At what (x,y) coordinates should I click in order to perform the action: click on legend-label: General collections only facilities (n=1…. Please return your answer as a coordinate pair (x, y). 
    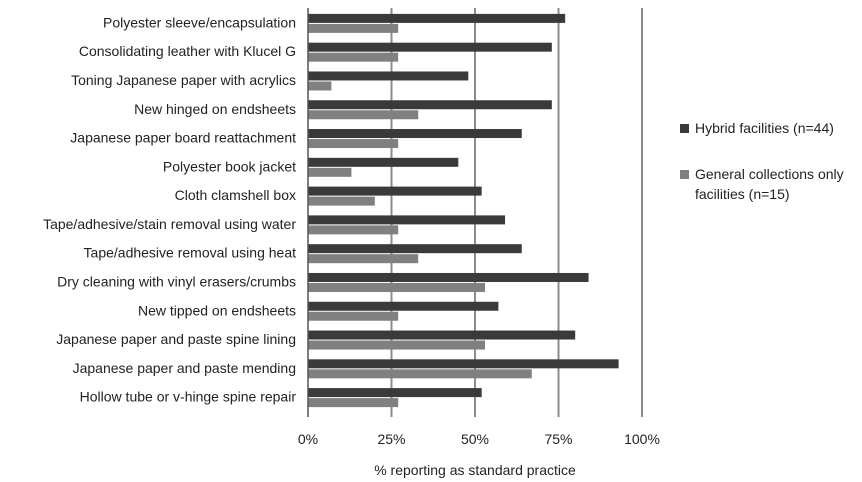
    Looking at the image, I should click on (769, 184).